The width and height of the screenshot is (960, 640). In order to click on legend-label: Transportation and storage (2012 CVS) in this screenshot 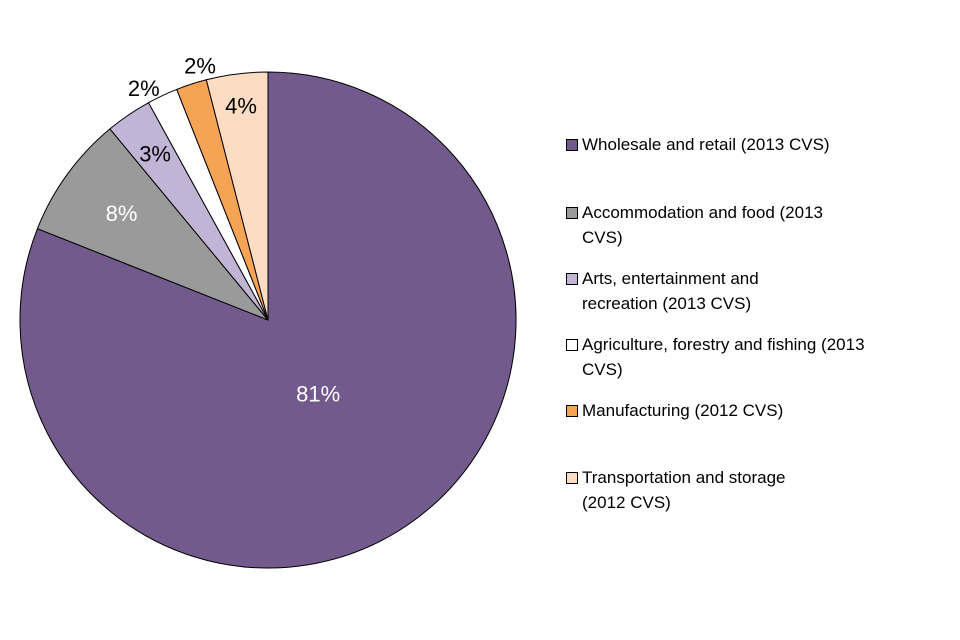, I will do `click(684, 490)`.